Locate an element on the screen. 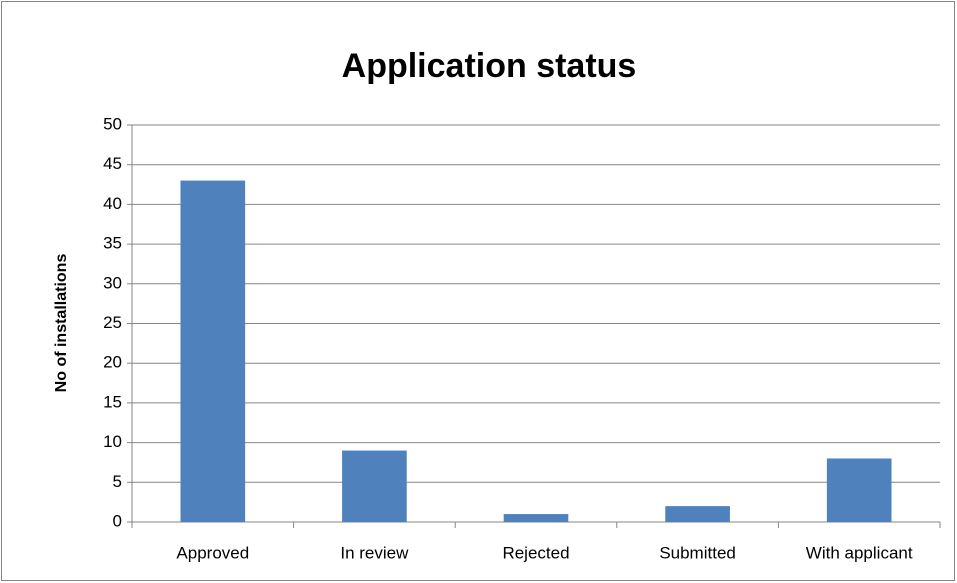 The height and width of the screenshot is (583, 957). y-tick-label: 50 is located at coordinates (112, 123).